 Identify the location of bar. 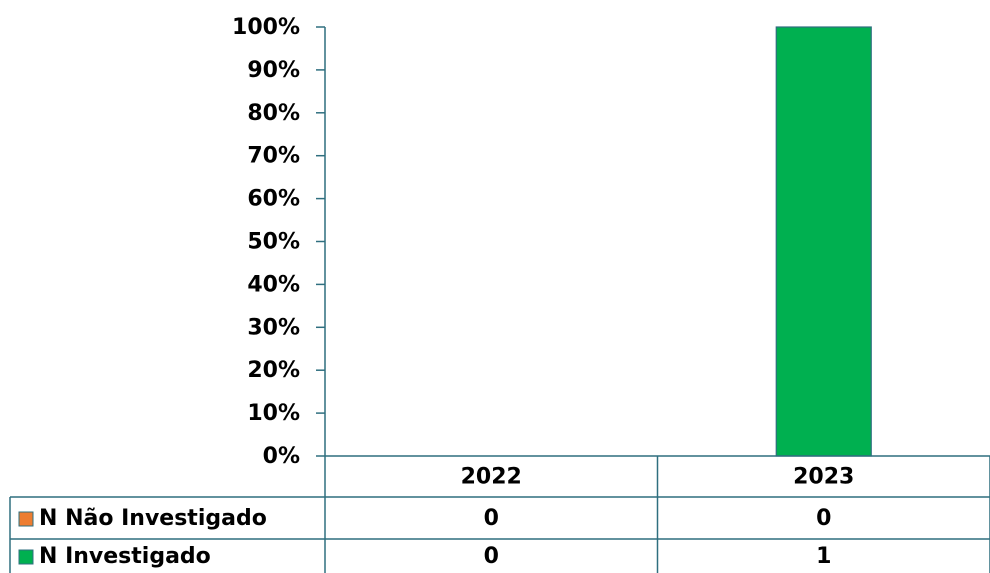
(823, 241).